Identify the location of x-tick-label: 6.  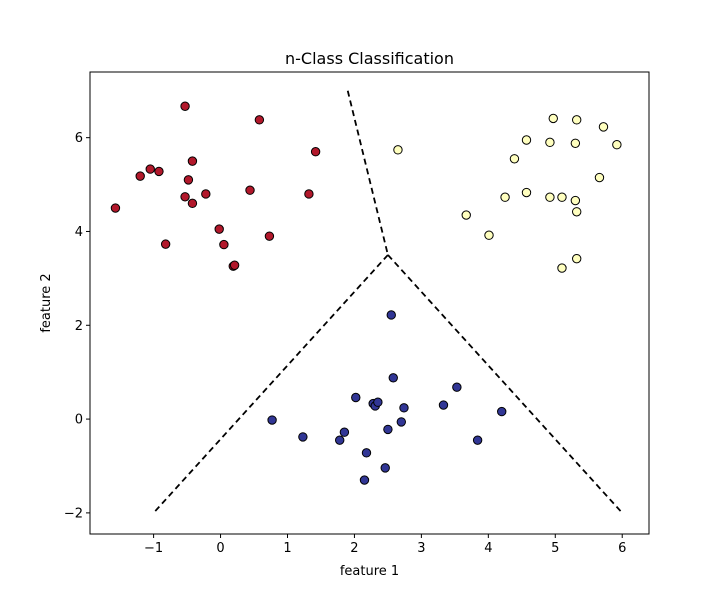
(622, 548).